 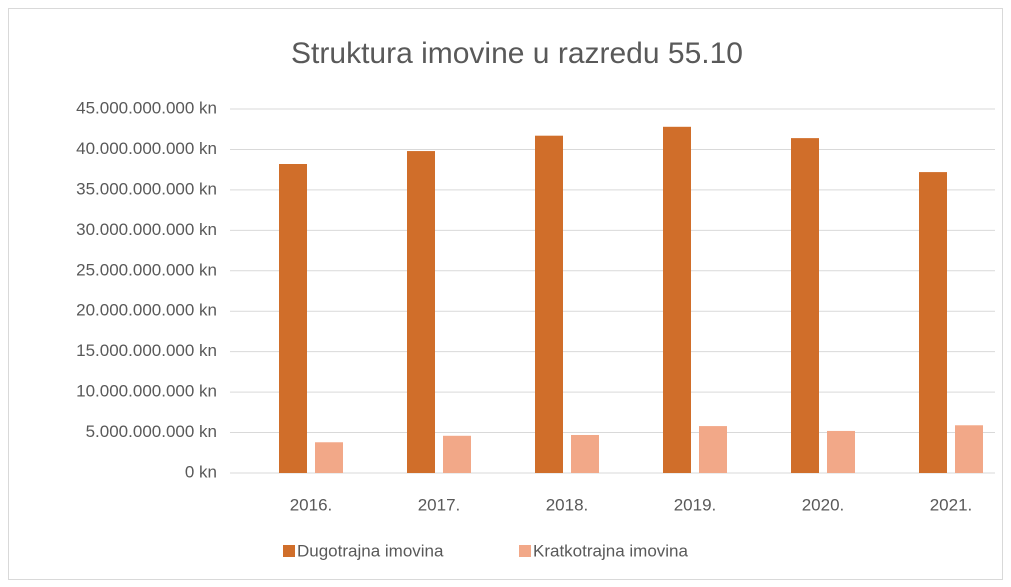 What do you see at coordinates (951, 504) in the screenshot?
I see `x-tick-label: 2021.` at bounding box center [951, 504].